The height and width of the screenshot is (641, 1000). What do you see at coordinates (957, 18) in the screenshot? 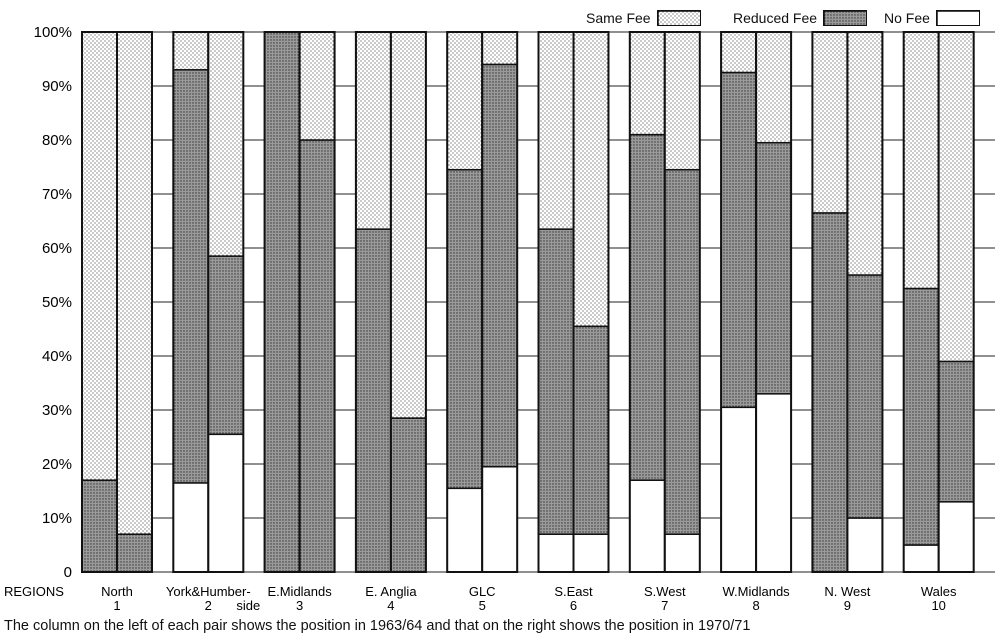
I see `legend-swatch-no-fee` at bounding box center [957, 18].